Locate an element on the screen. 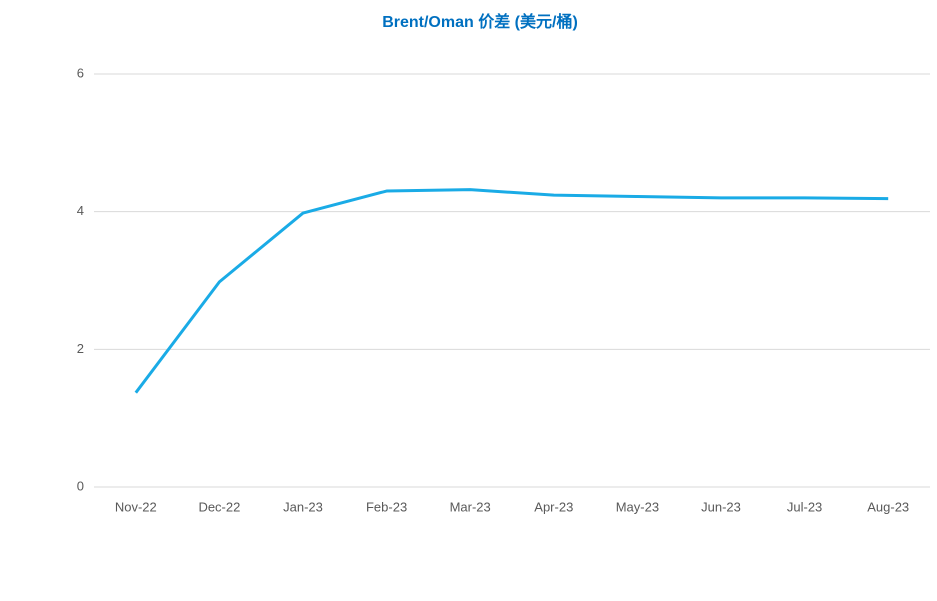 The height and width of the screenshot is (601, 937). x-tick-label: Jul-23 is located at coordinates (804, 506).